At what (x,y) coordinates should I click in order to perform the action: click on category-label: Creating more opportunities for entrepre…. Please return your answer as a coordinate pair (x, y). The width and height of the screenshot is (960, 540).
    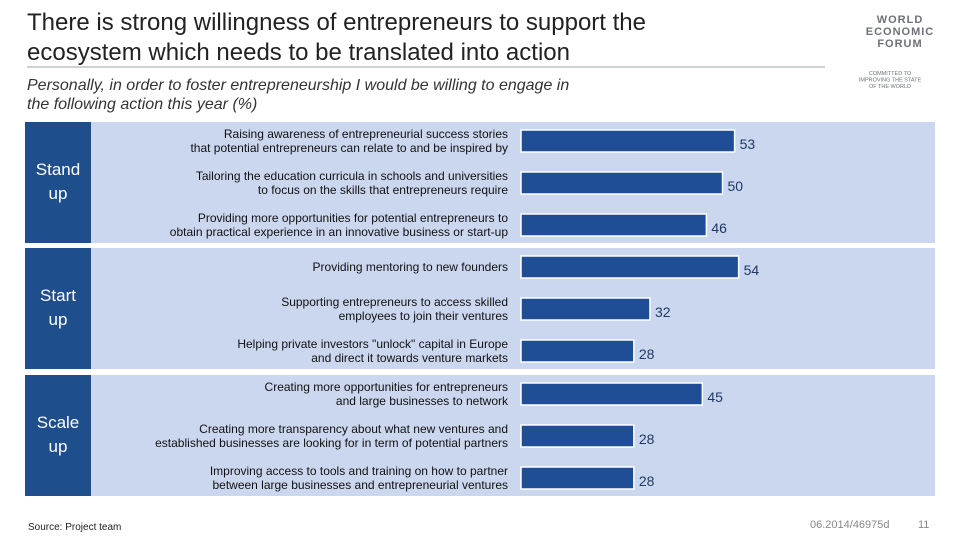
    Looking at the image, I should click on (386, 387).